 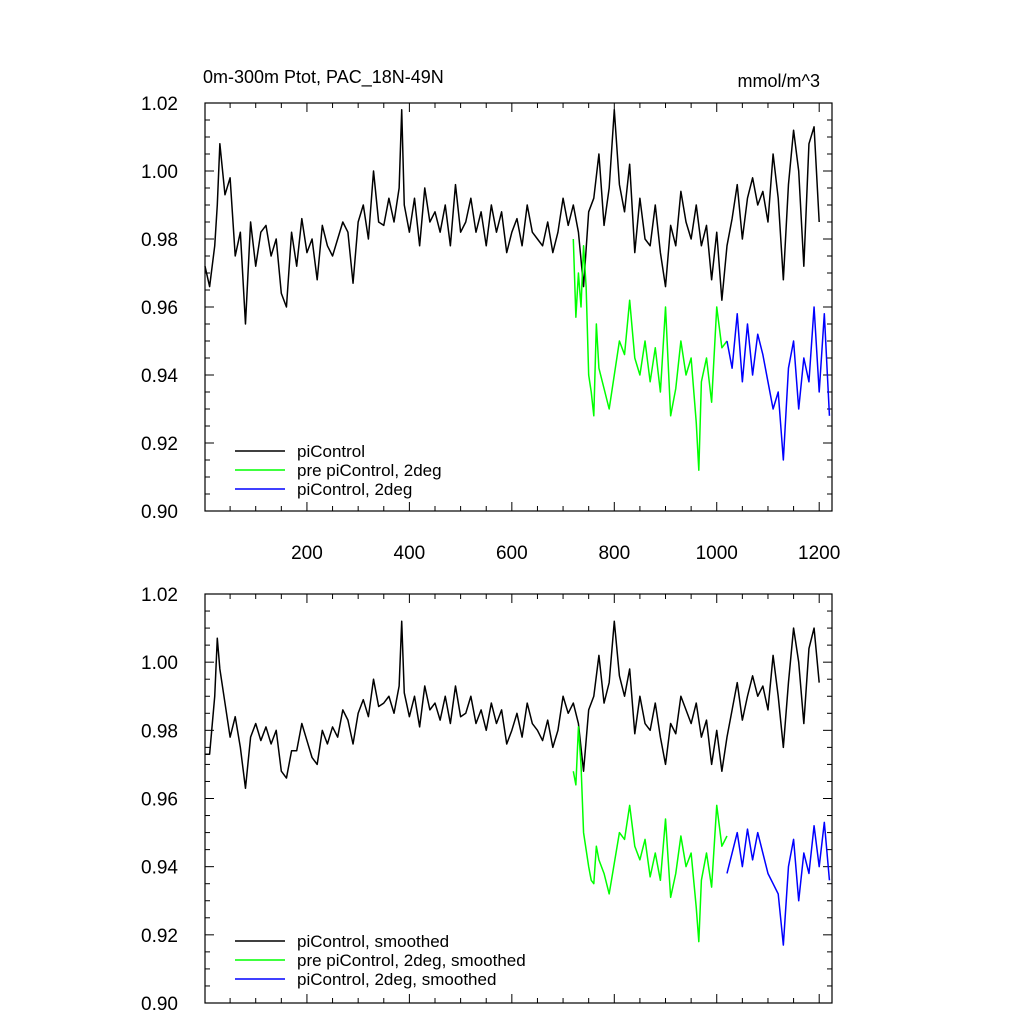 What do you see at coordinates (396, 979) in the screenshot?
I see `legend-label: piControl, 2deg, smoothed` at bounding box center [396, 979].